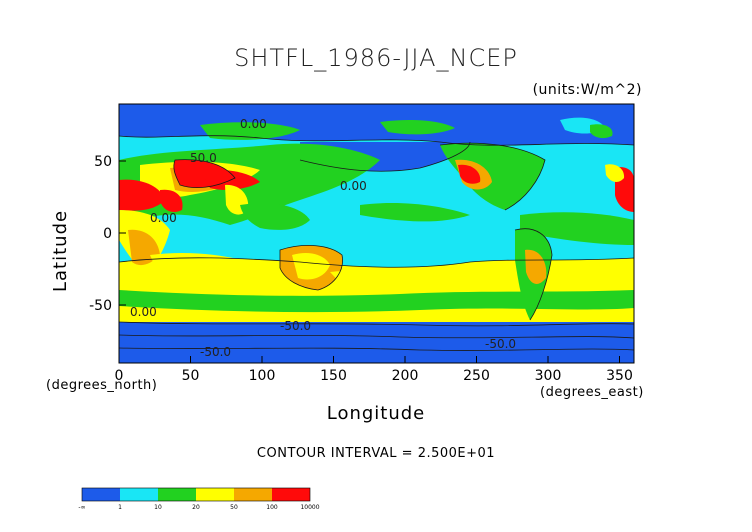 This screenshot has width=752, height=532. Describe the element at coordinates (191, 376) in the screenshot. I see `x-tick-50: 50` at that location.